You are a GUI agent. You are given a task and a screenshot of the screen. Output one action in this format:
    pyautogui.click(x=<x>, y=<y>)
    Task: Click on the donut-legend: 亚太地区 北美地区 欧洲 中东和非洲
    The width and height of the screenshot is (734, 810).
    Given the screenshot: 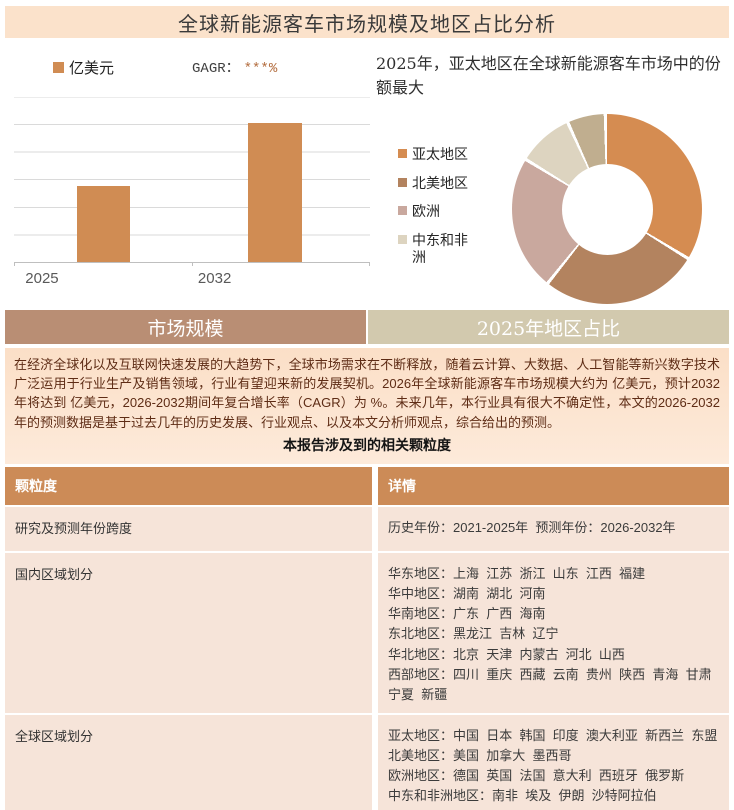 What is the action you would take?
    pyautogui.click(x=444, y=205)
    